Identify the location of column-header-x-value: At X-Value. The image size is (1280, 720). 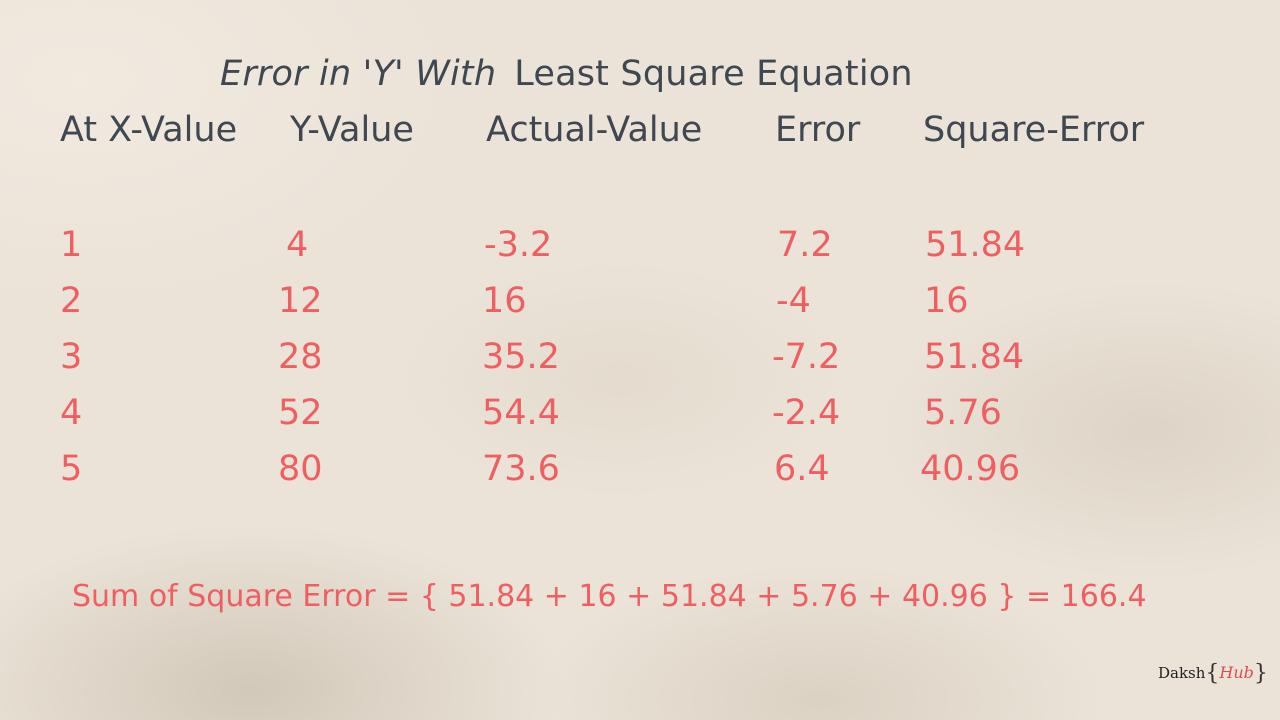
(149, 130).